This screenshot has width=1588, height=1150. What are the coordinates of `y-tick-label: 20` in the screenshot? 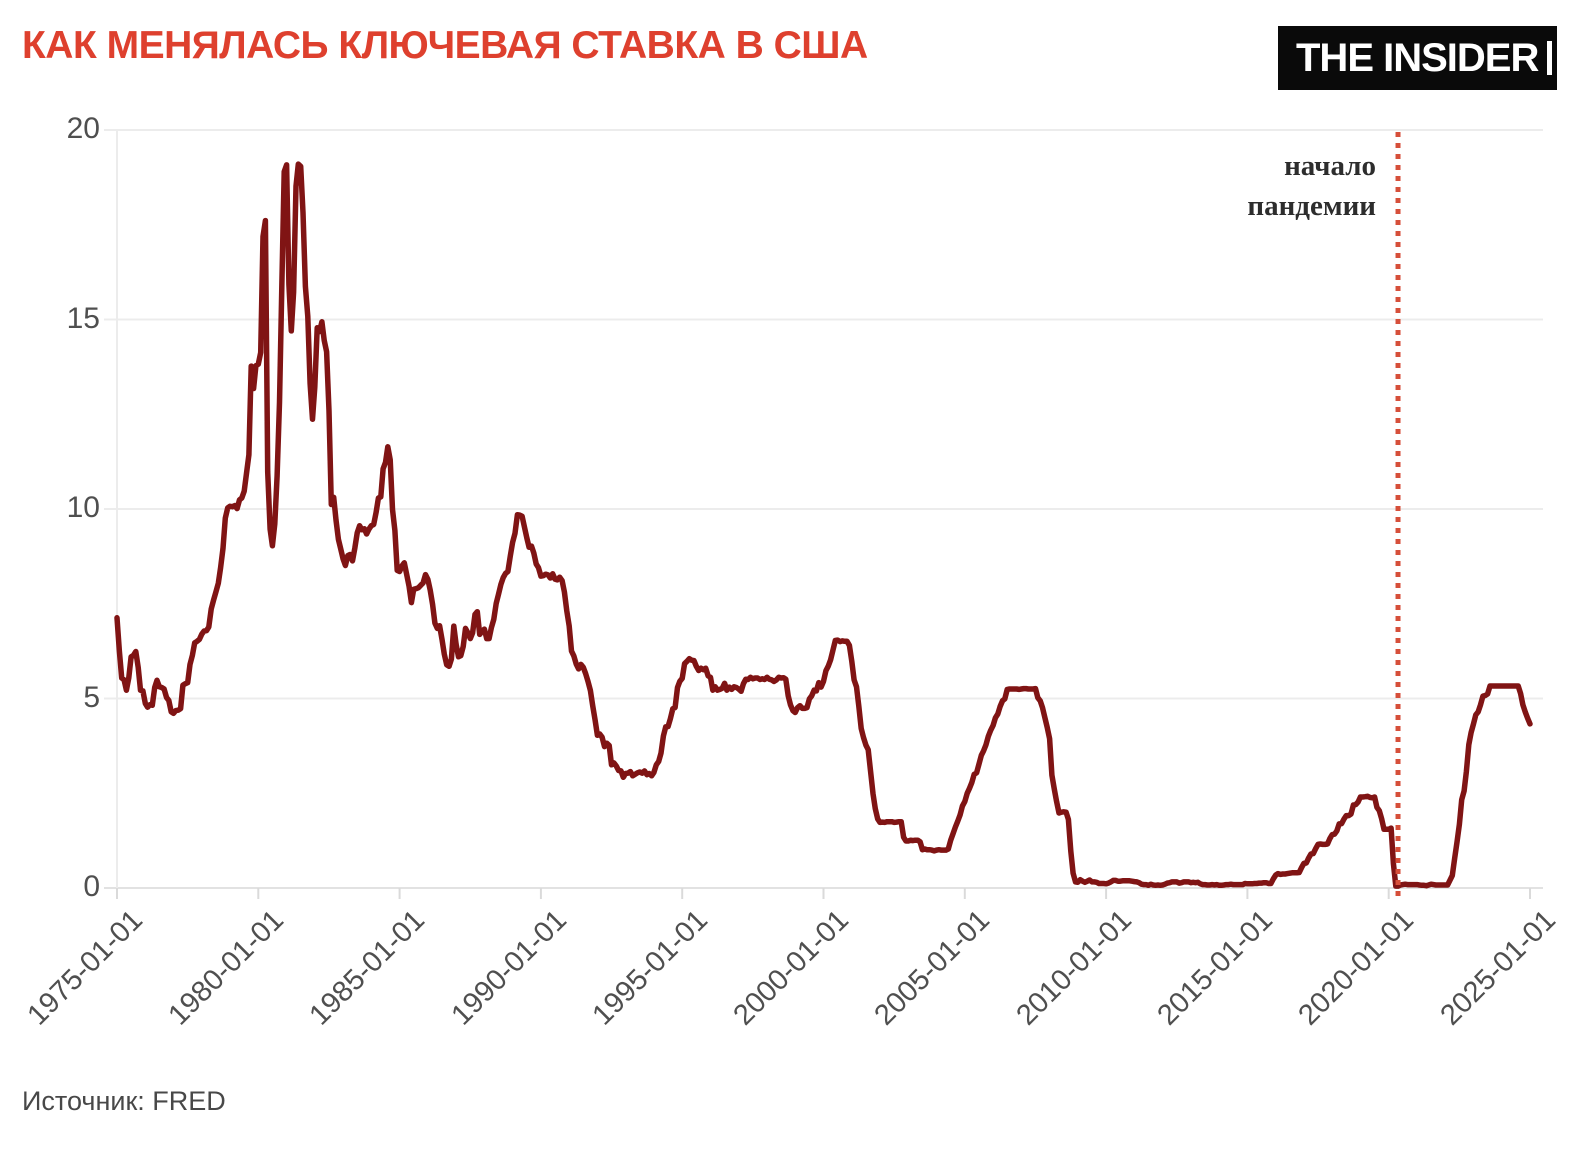 It's located at (83, 128).